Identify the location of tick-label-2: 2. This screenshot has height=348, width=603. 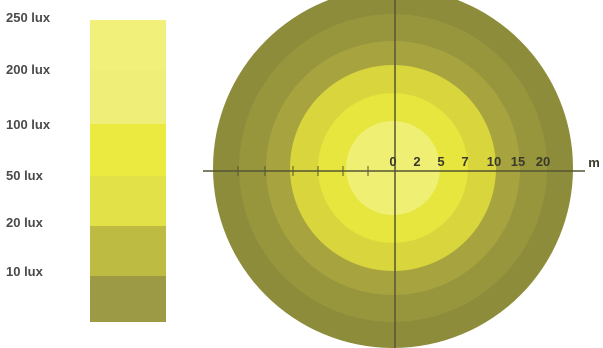
(416, 161).